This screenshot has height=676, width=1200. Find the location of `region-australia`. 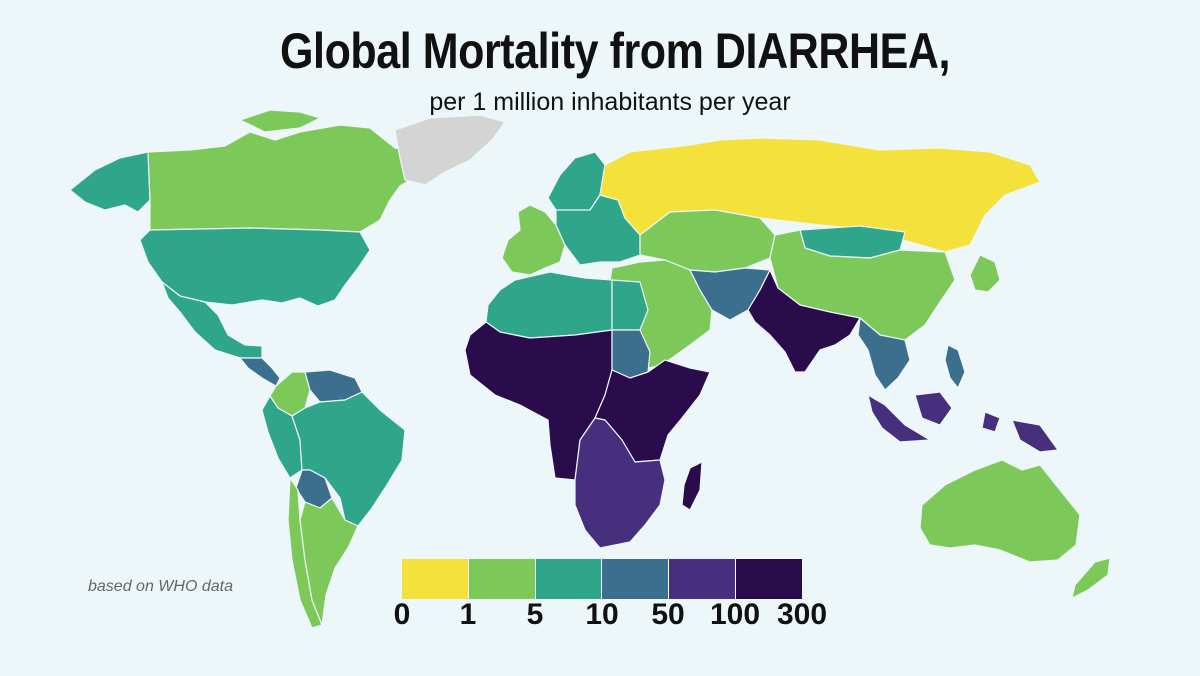

region-australia is located at coordinates (1000, 511).